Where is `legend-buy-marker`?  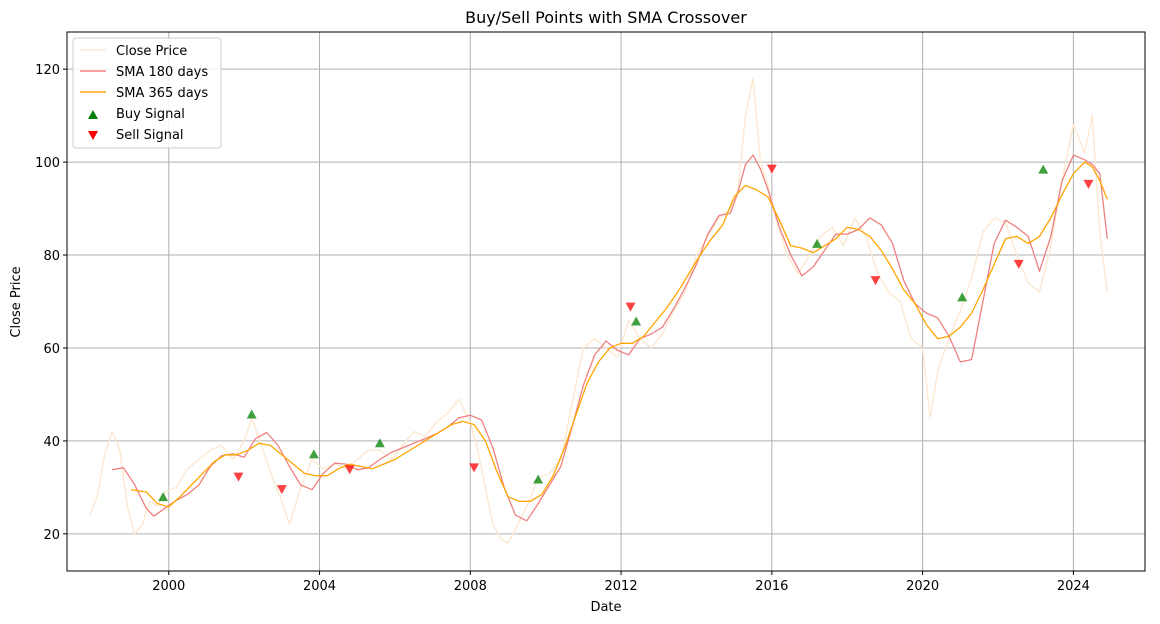 legend-buy-marker is located at coordinates (93, 114).